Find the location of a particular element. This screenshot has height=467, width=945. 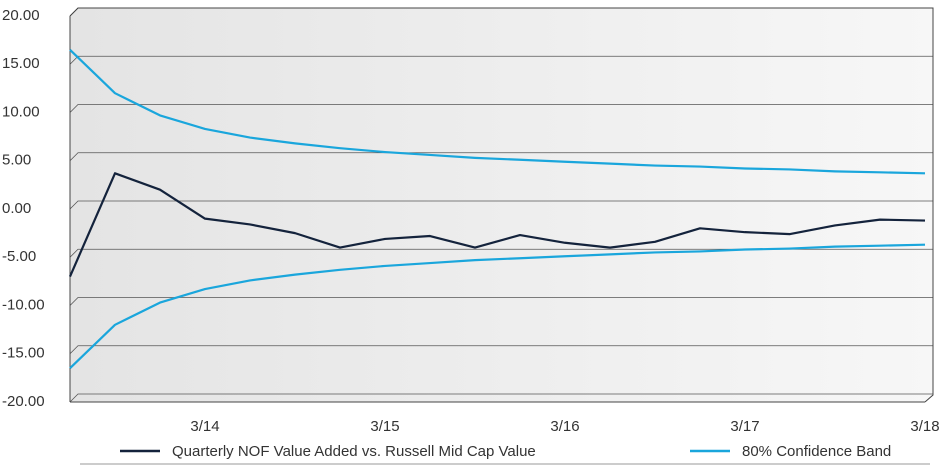

x-tick-label: 3/14 is located at coordinates (204, 426).